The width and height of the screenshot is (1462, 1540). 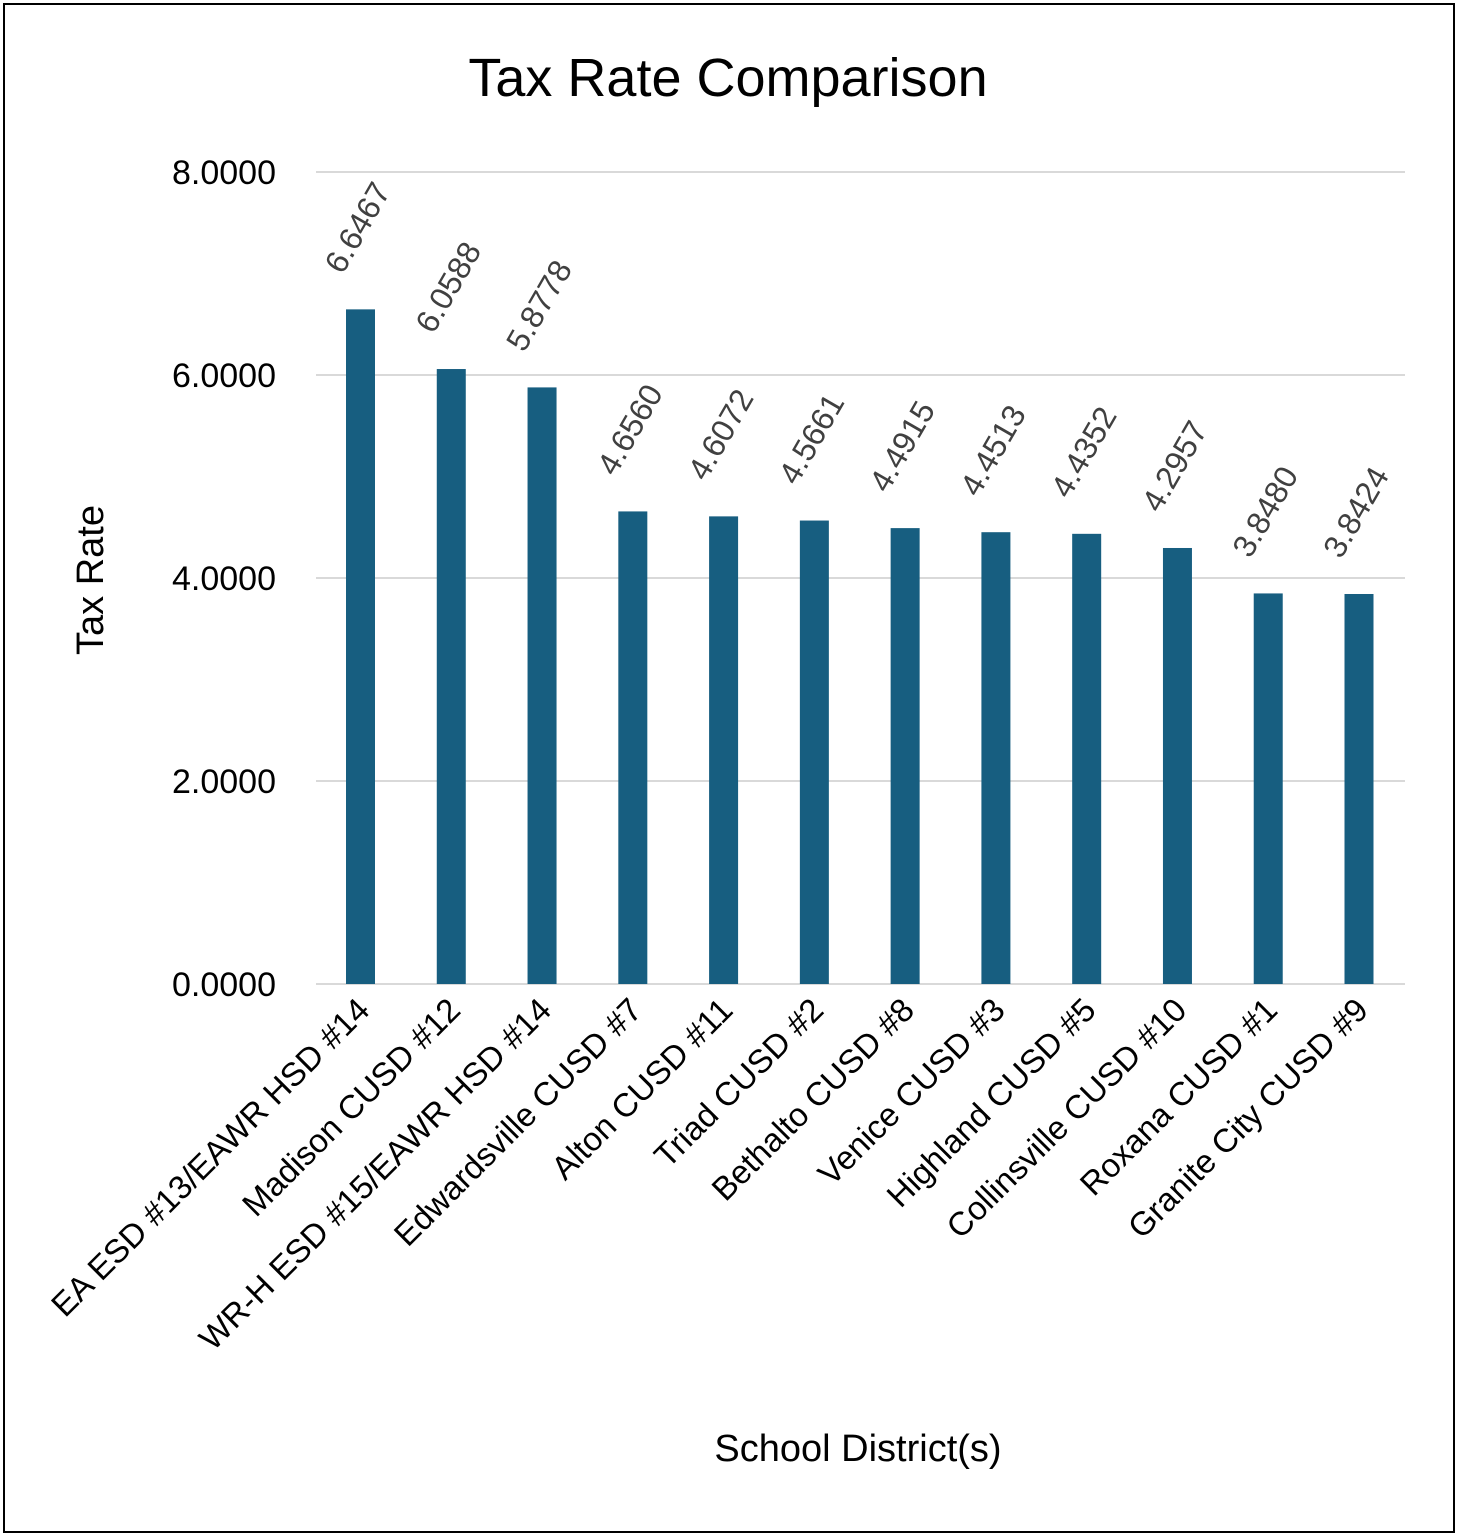 I want to click on y-tick-label: 4.0000, so click(x=224, y=579).